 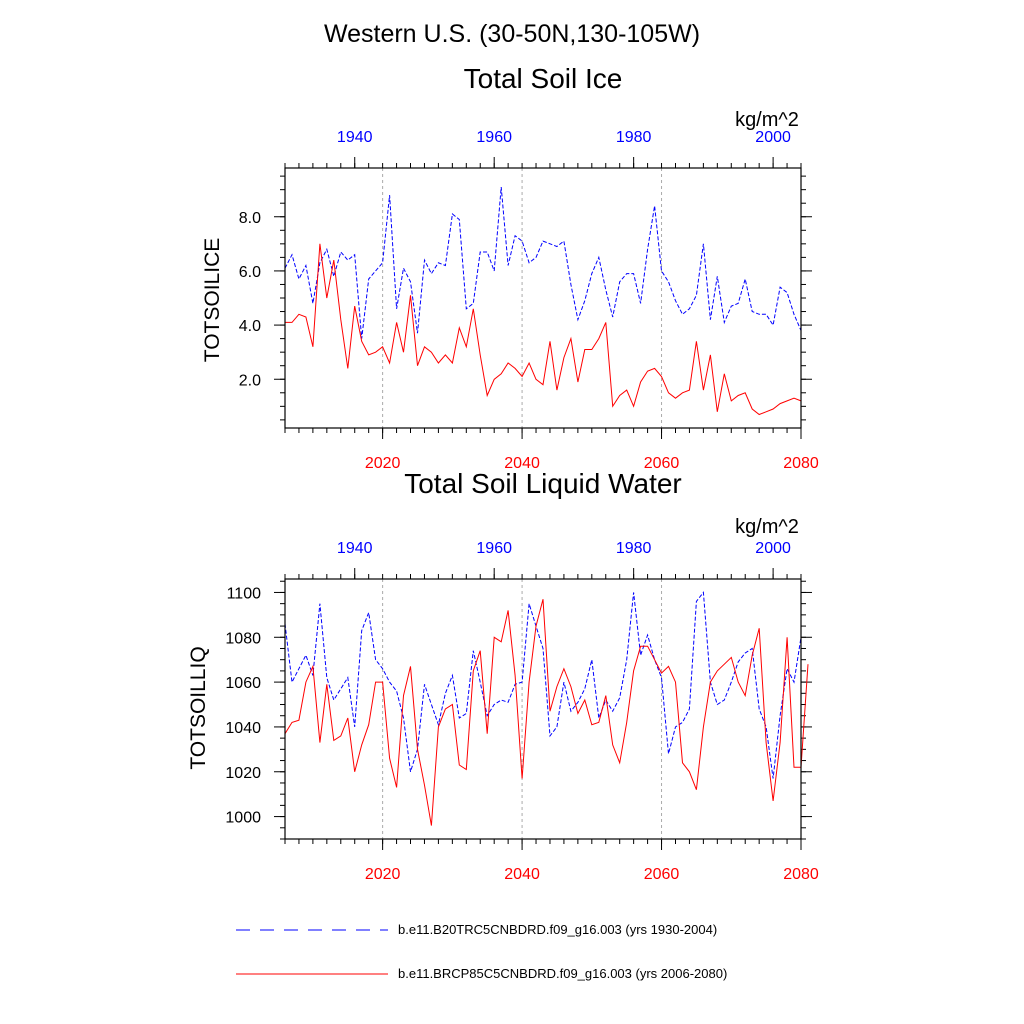 I want to click on y-axis-label: TOTSOILLIQ, so click(x=198, y=707).